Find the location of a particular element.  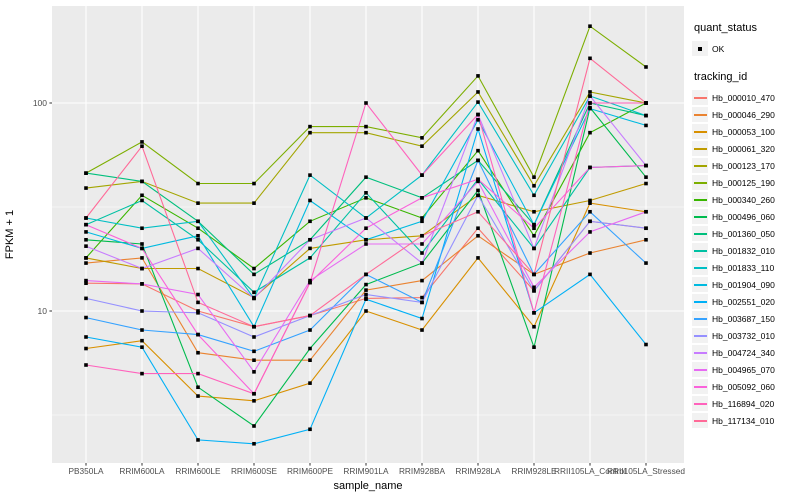

legend-item-Hb_000125_190: Hb_000125_190 is located at coordinates (745, 182).